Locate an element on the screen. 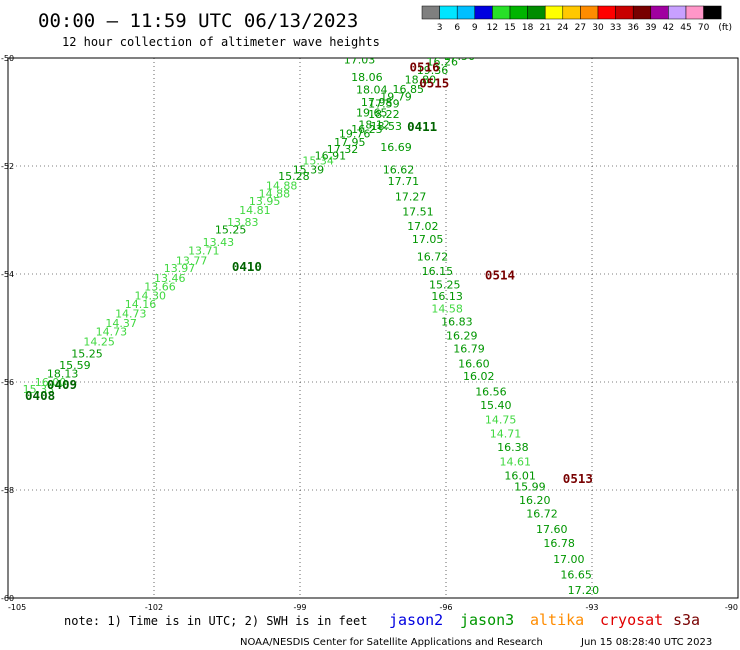 This screenshot has width=740, height=650. swh-value-label: 17.03 is located at coordinates (360, 60).